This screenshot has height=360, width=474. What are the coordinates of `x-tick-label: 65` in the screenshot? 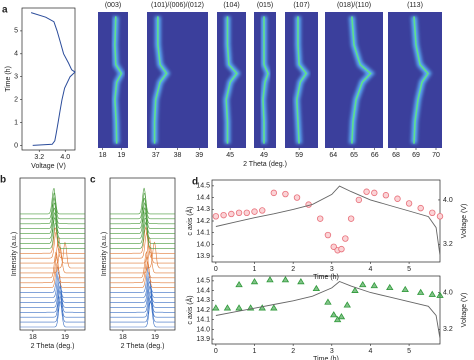 It's located at (354, 155).